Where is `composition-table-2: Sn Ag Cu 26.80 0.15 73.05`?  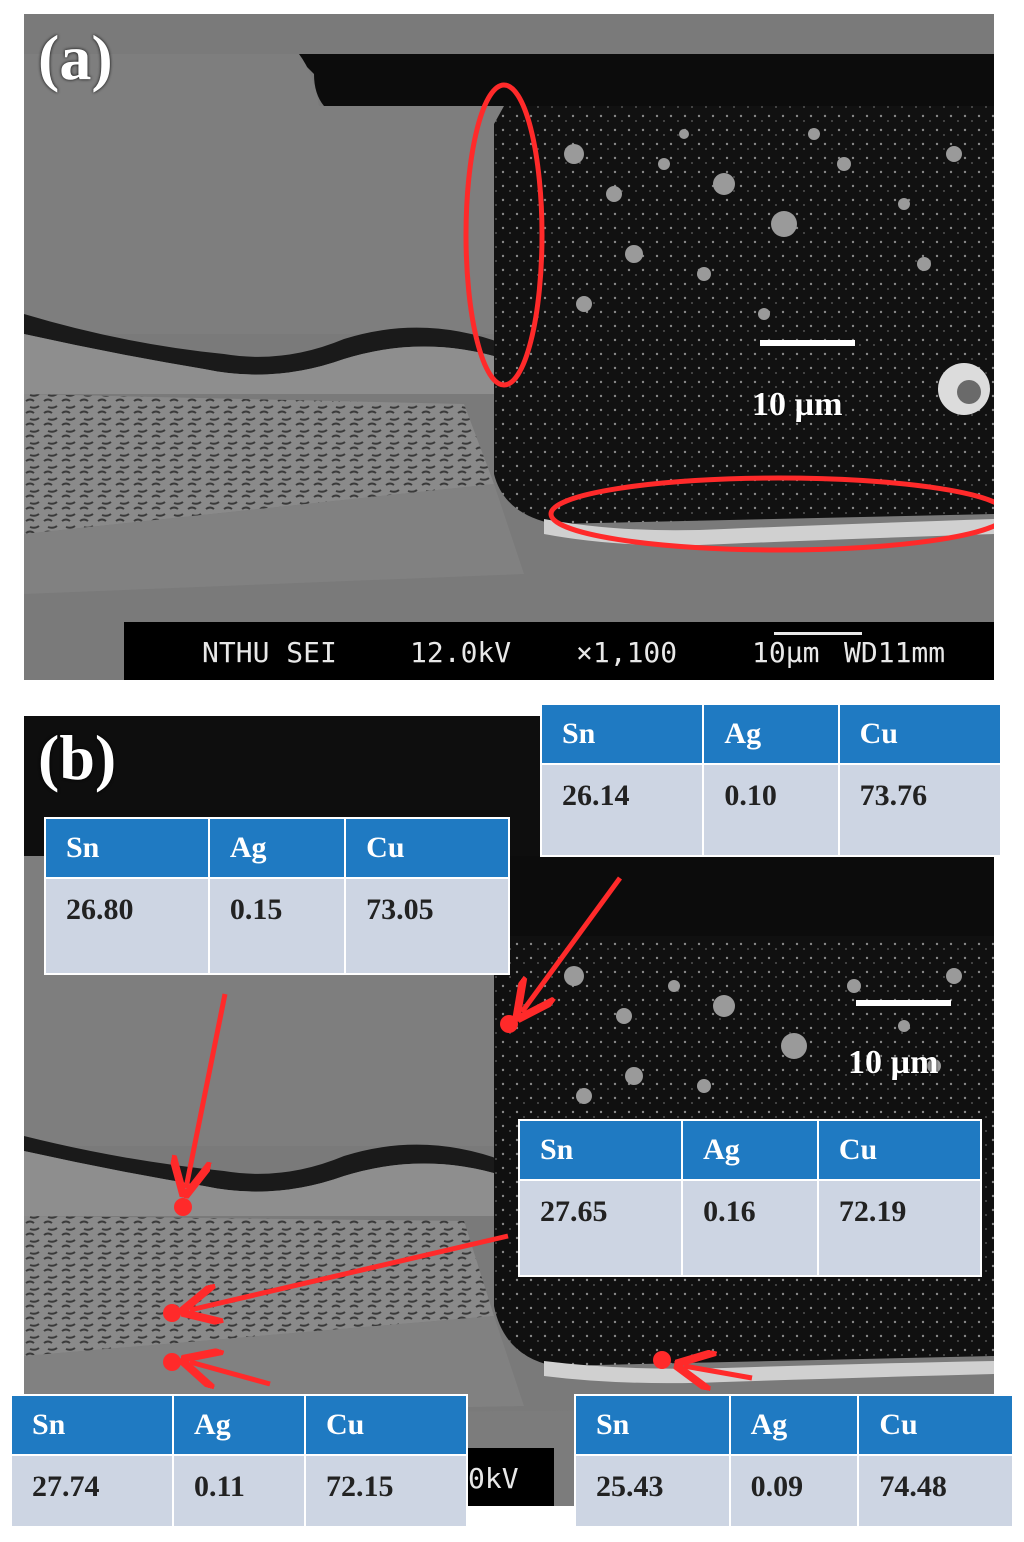 composition-table-2: Sn Ag Cu 26.80 0.15 73.05 is located at coordinates (277, 896).